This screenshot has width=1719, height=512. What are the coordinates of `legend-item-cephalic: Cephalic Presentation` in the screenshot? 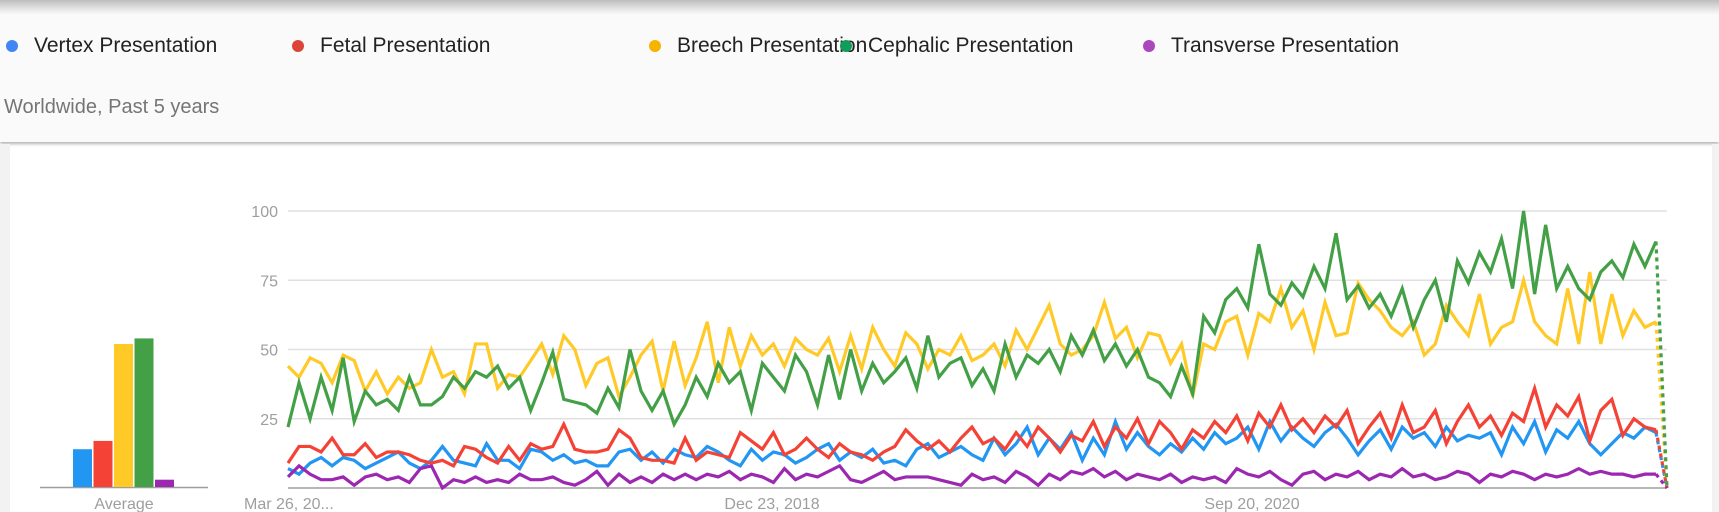 It's located at (956, 46).